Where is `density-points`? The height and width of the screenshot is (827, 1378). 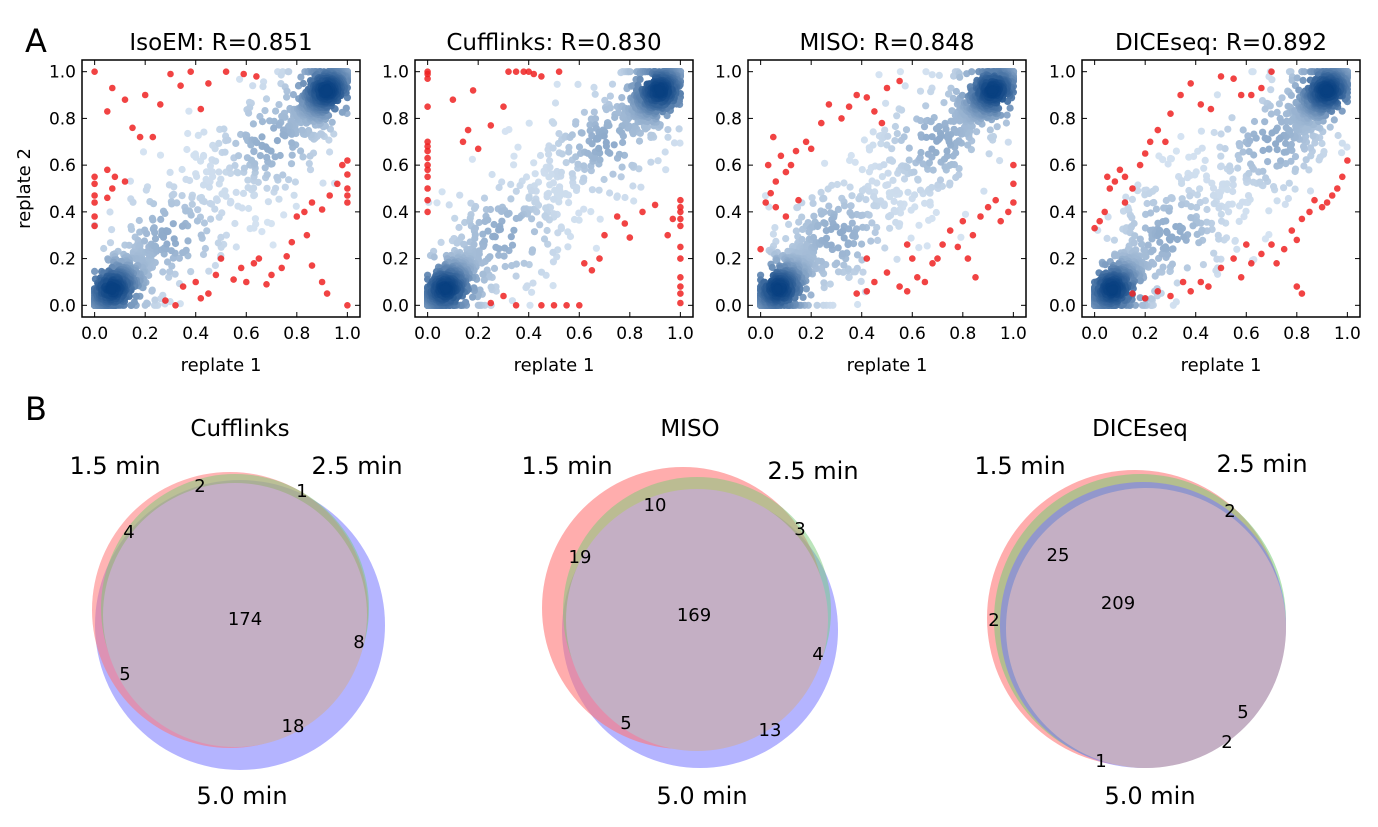
density-points is located at coordinates (554, 188).